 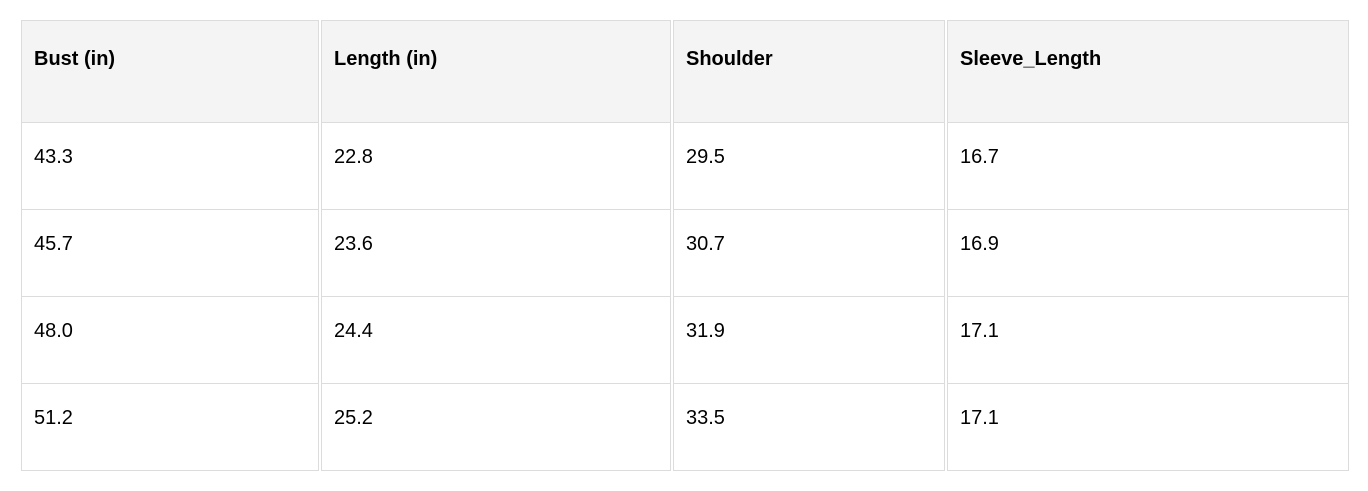 What do you see at coordinates (170, 71) in the screenshot?
I see `header-bust: Bust (in)` at bounding box center [170, 71].